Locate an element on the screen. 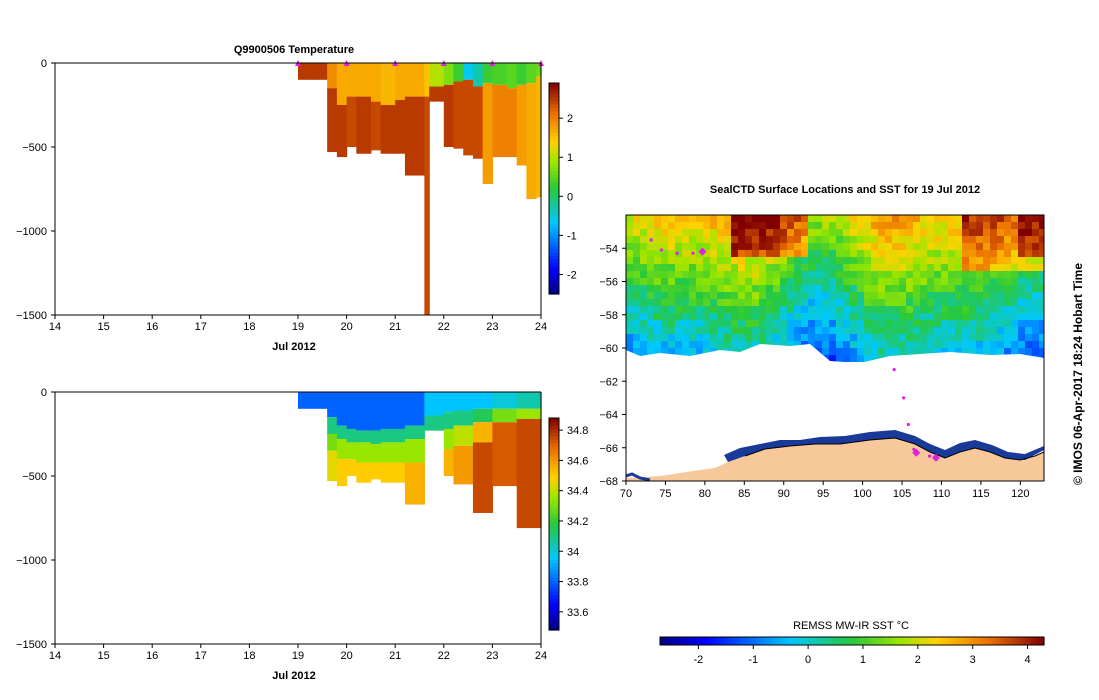 Image resolution: width=1099 pixels, height=700 pixels. lon-tick-label: 100 is located at coordinates (862, 494).